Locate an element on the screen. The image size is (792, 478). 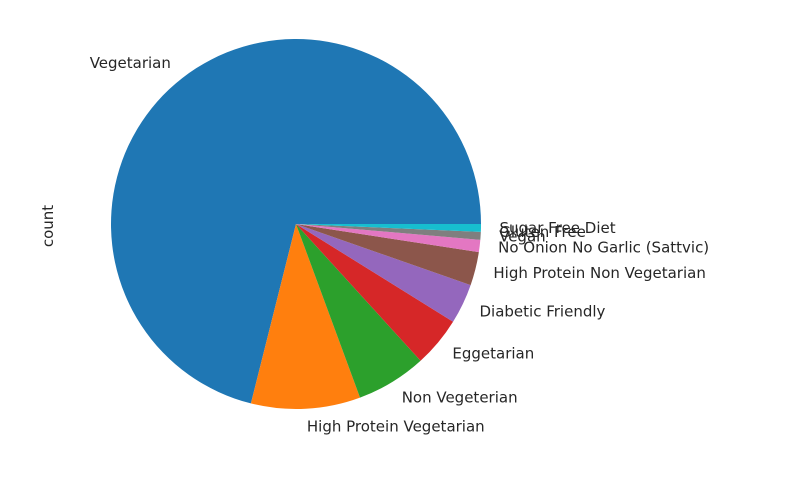
slice-vegan is located at coordinates (388, 232).